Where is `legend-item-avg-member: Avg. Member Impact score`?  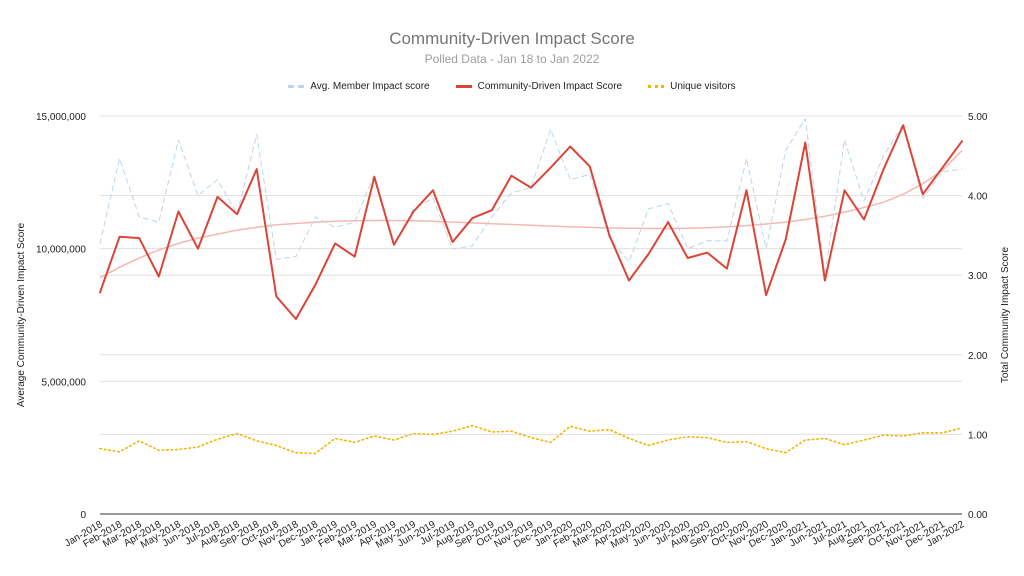
legend-item-avg-member: Avg. Member Impact score is located at coordinates (359, 86).